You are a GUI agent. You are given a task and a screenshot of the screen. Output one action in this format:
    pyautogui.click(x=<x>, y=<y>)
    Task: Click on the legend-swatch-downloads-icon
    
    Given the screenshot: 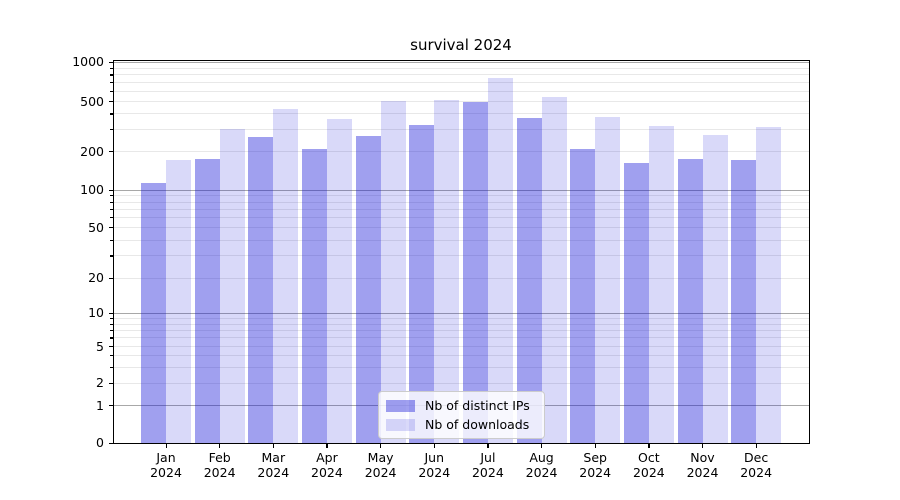 What is the action you would take?
    pyautogui.click(x=400, y=424)
    